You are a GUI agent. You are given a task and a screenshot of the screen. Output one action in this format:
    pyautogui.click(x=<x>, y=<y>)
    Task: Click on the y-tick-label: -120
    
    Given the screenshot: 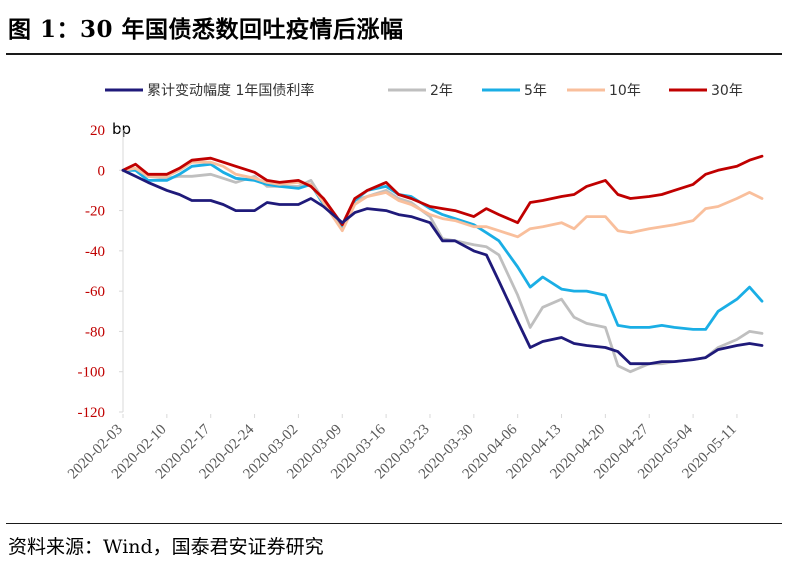 What is the action you would take?
    pyautogui.click(x=92, y=413)
    